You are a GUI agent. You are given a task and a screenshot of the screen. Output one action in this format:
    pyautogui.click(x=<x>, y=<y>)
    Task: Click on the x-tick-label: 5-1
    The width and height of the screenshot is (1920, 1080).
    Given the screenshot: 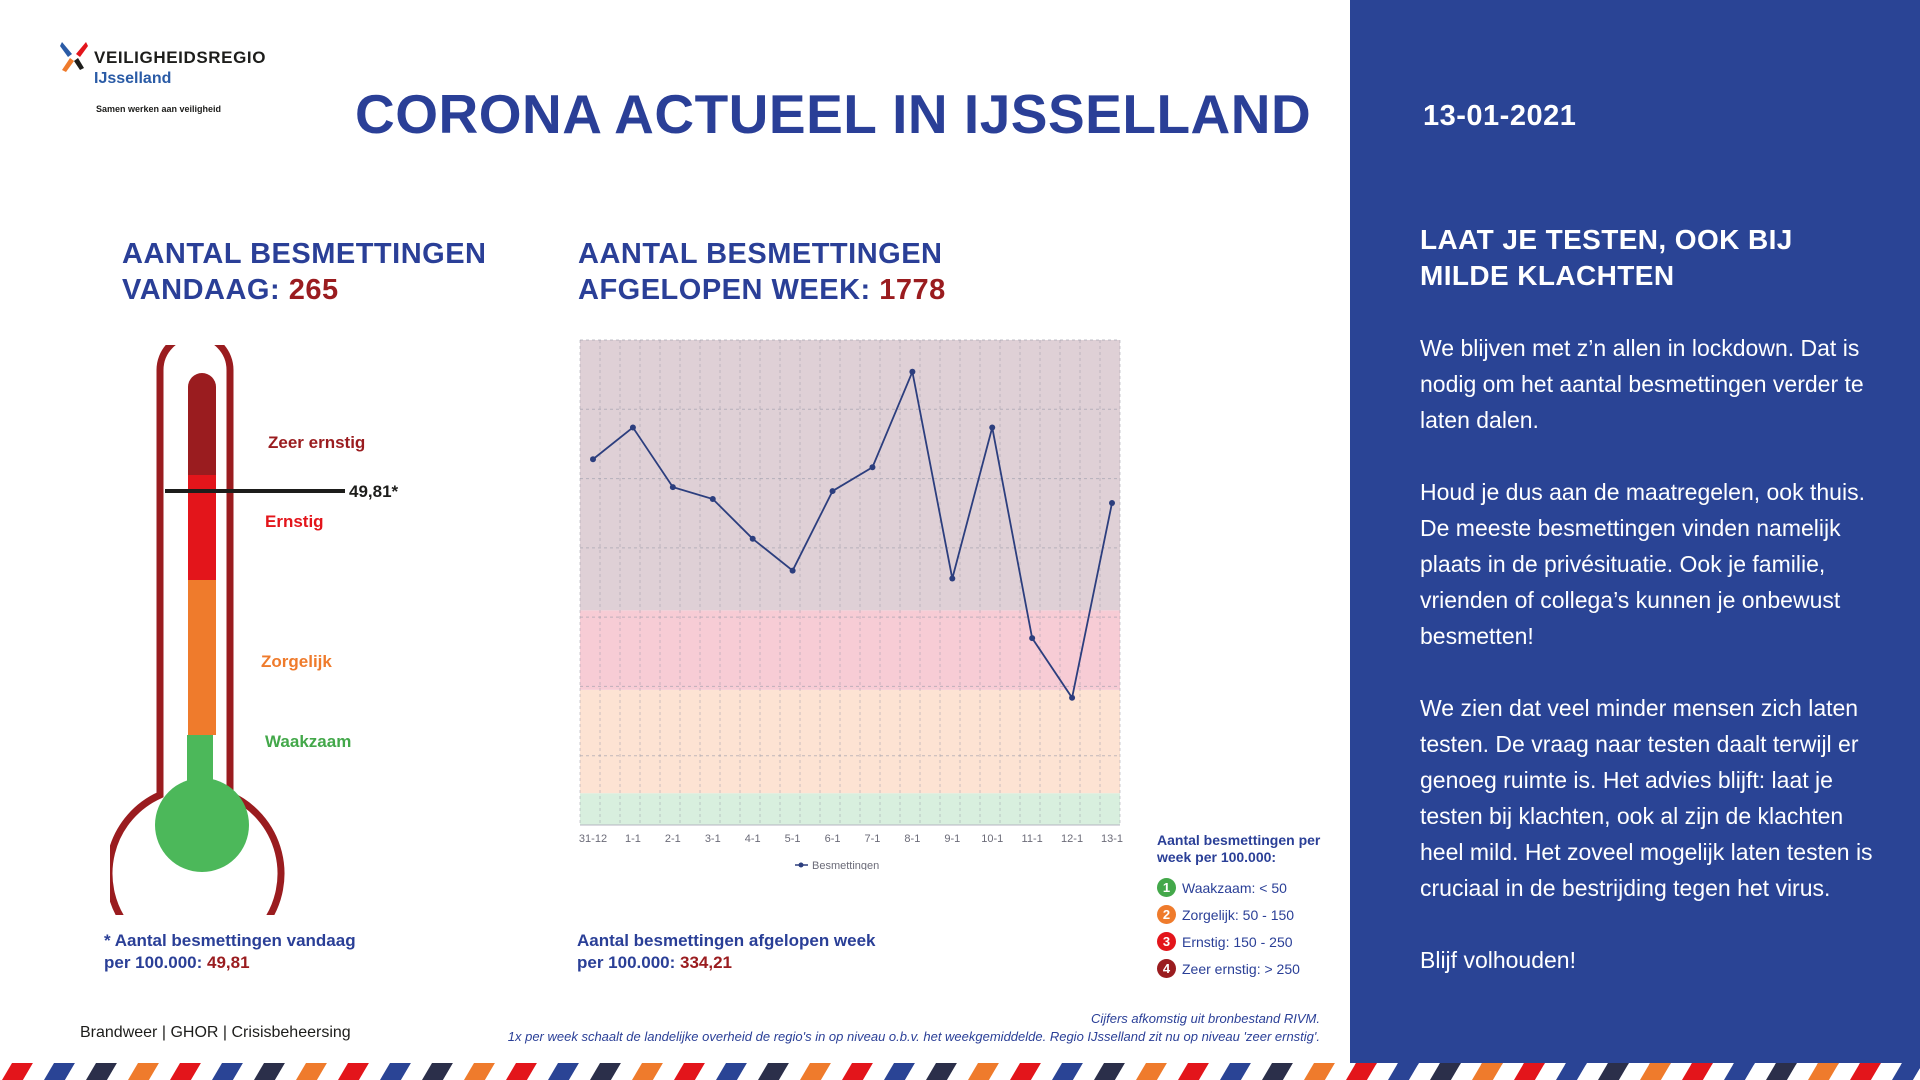 What is the action you would take?
    pyautogui.click(x=793, y=839)
    